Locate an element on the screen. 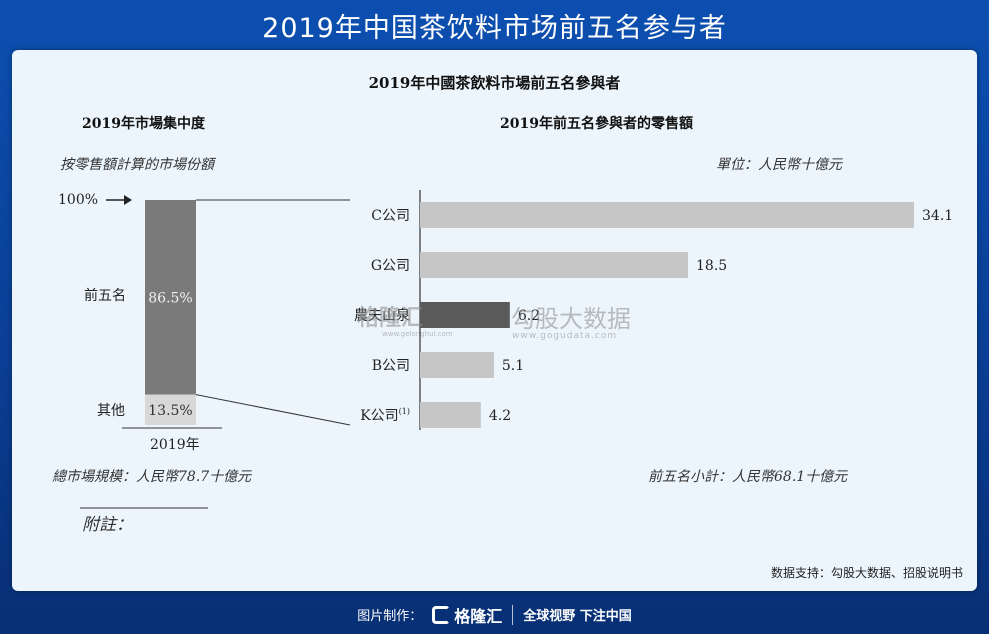  category-label-4: K公司(1) is located at coordinates (385, 415).